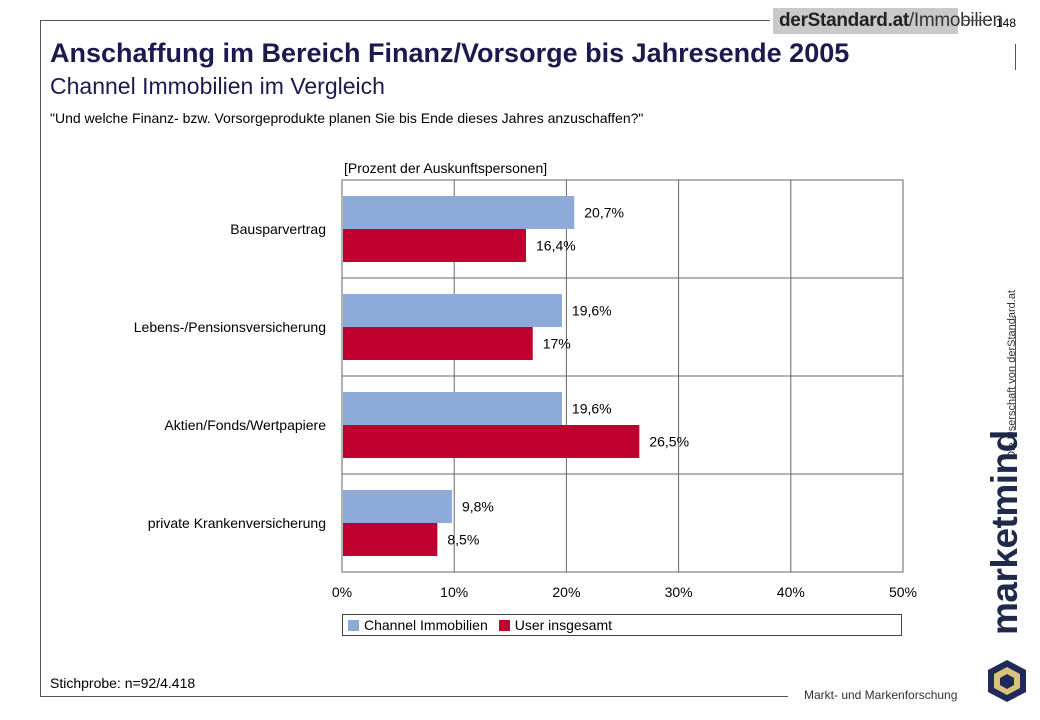 The image size is (1040, 720). I want to click on data-label: 26,5%, so click(669, 442).